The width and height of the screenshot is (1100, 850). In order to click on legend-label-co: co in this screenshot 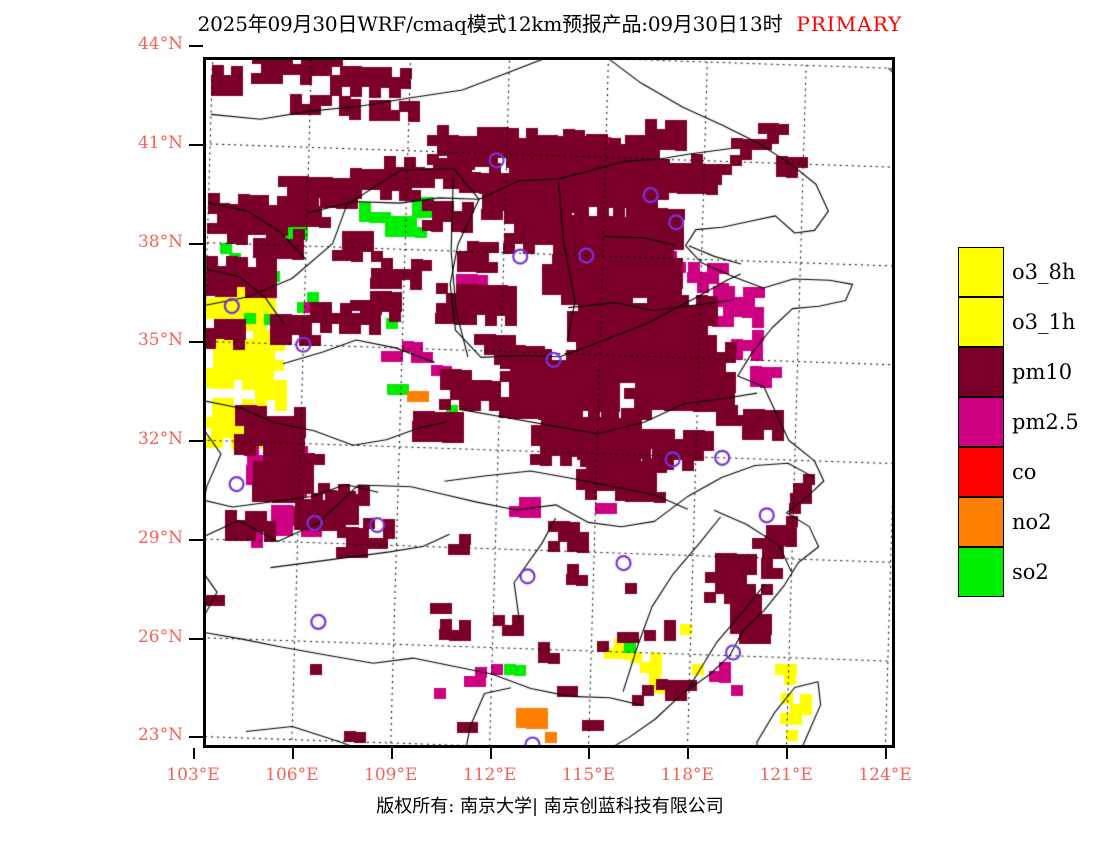, I will do `click(1024, 472)`.